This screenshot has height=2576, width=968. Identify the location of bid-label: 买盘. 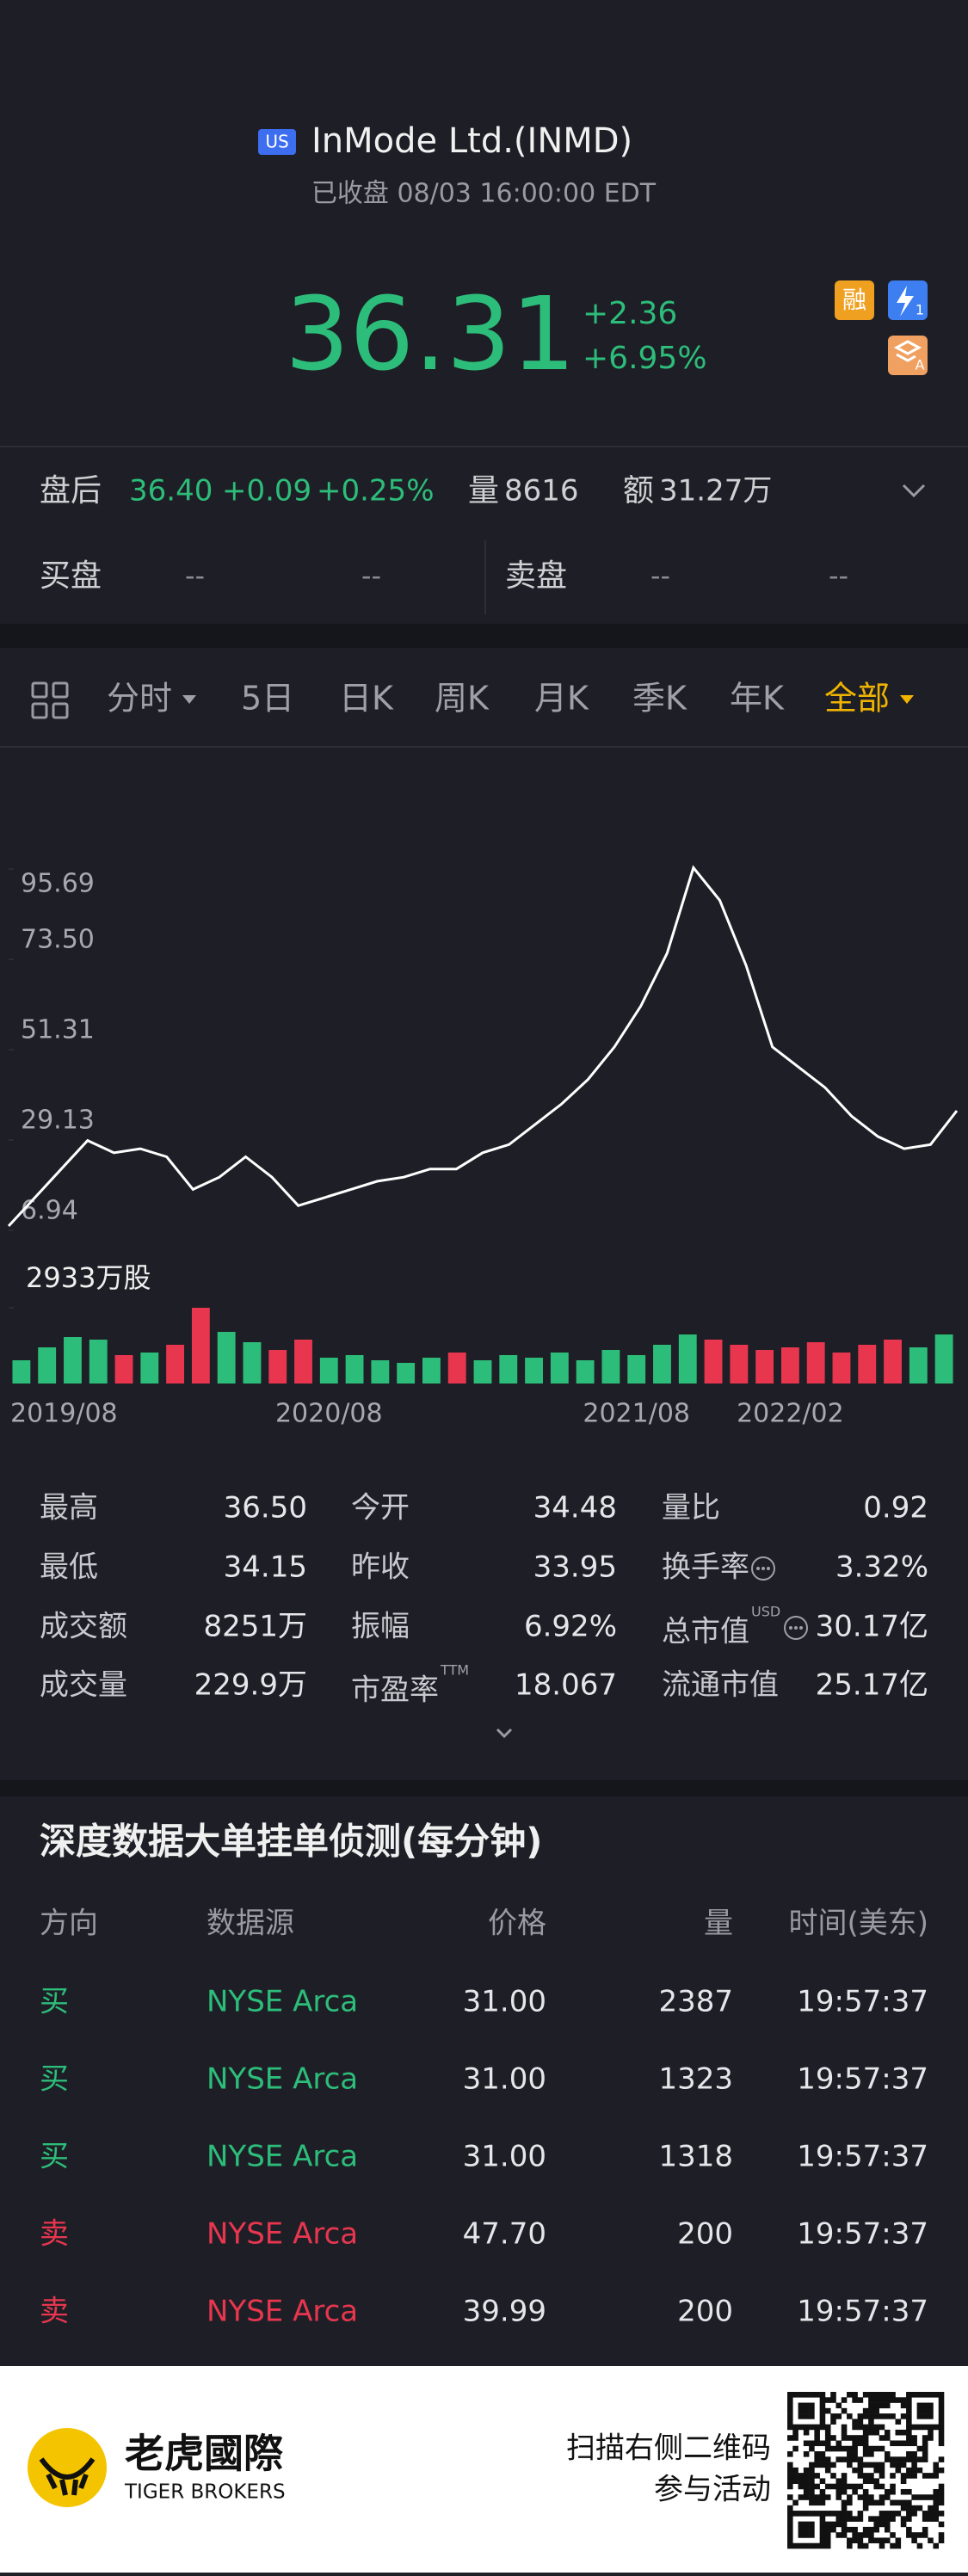
(71, 576).